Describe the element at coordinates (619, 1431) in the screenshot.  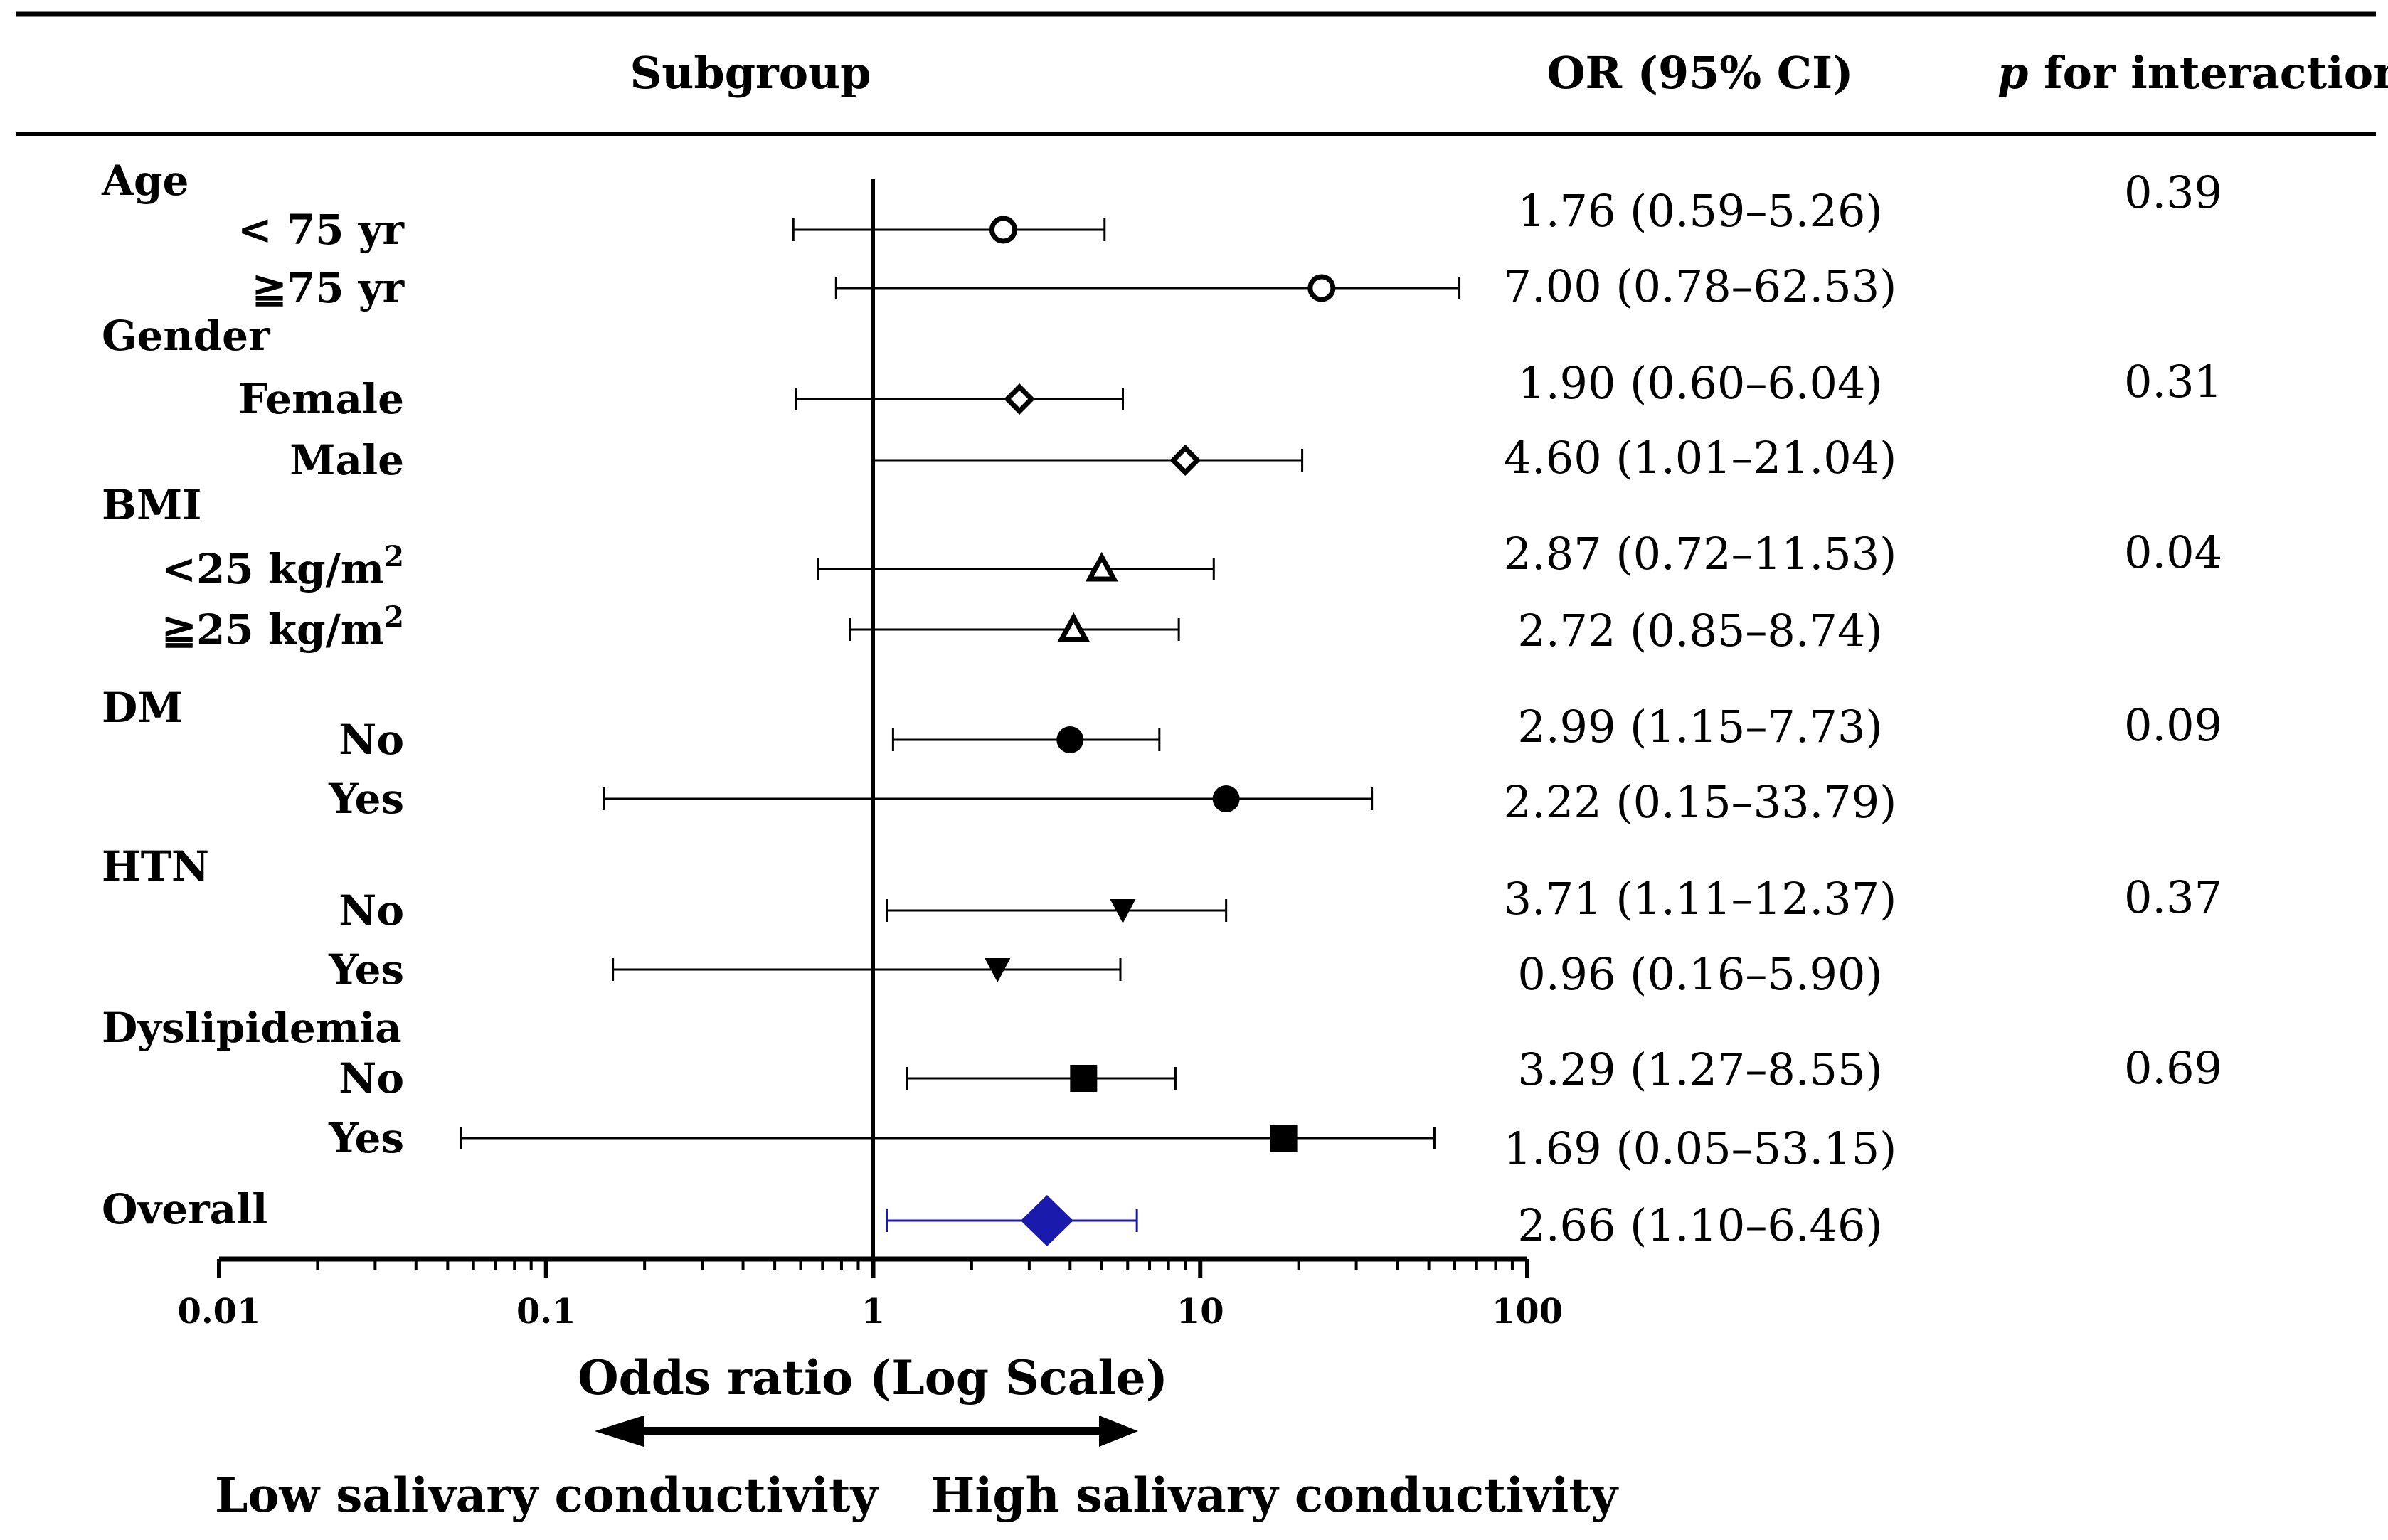
I see `direction-arrow-left-head` at that location.